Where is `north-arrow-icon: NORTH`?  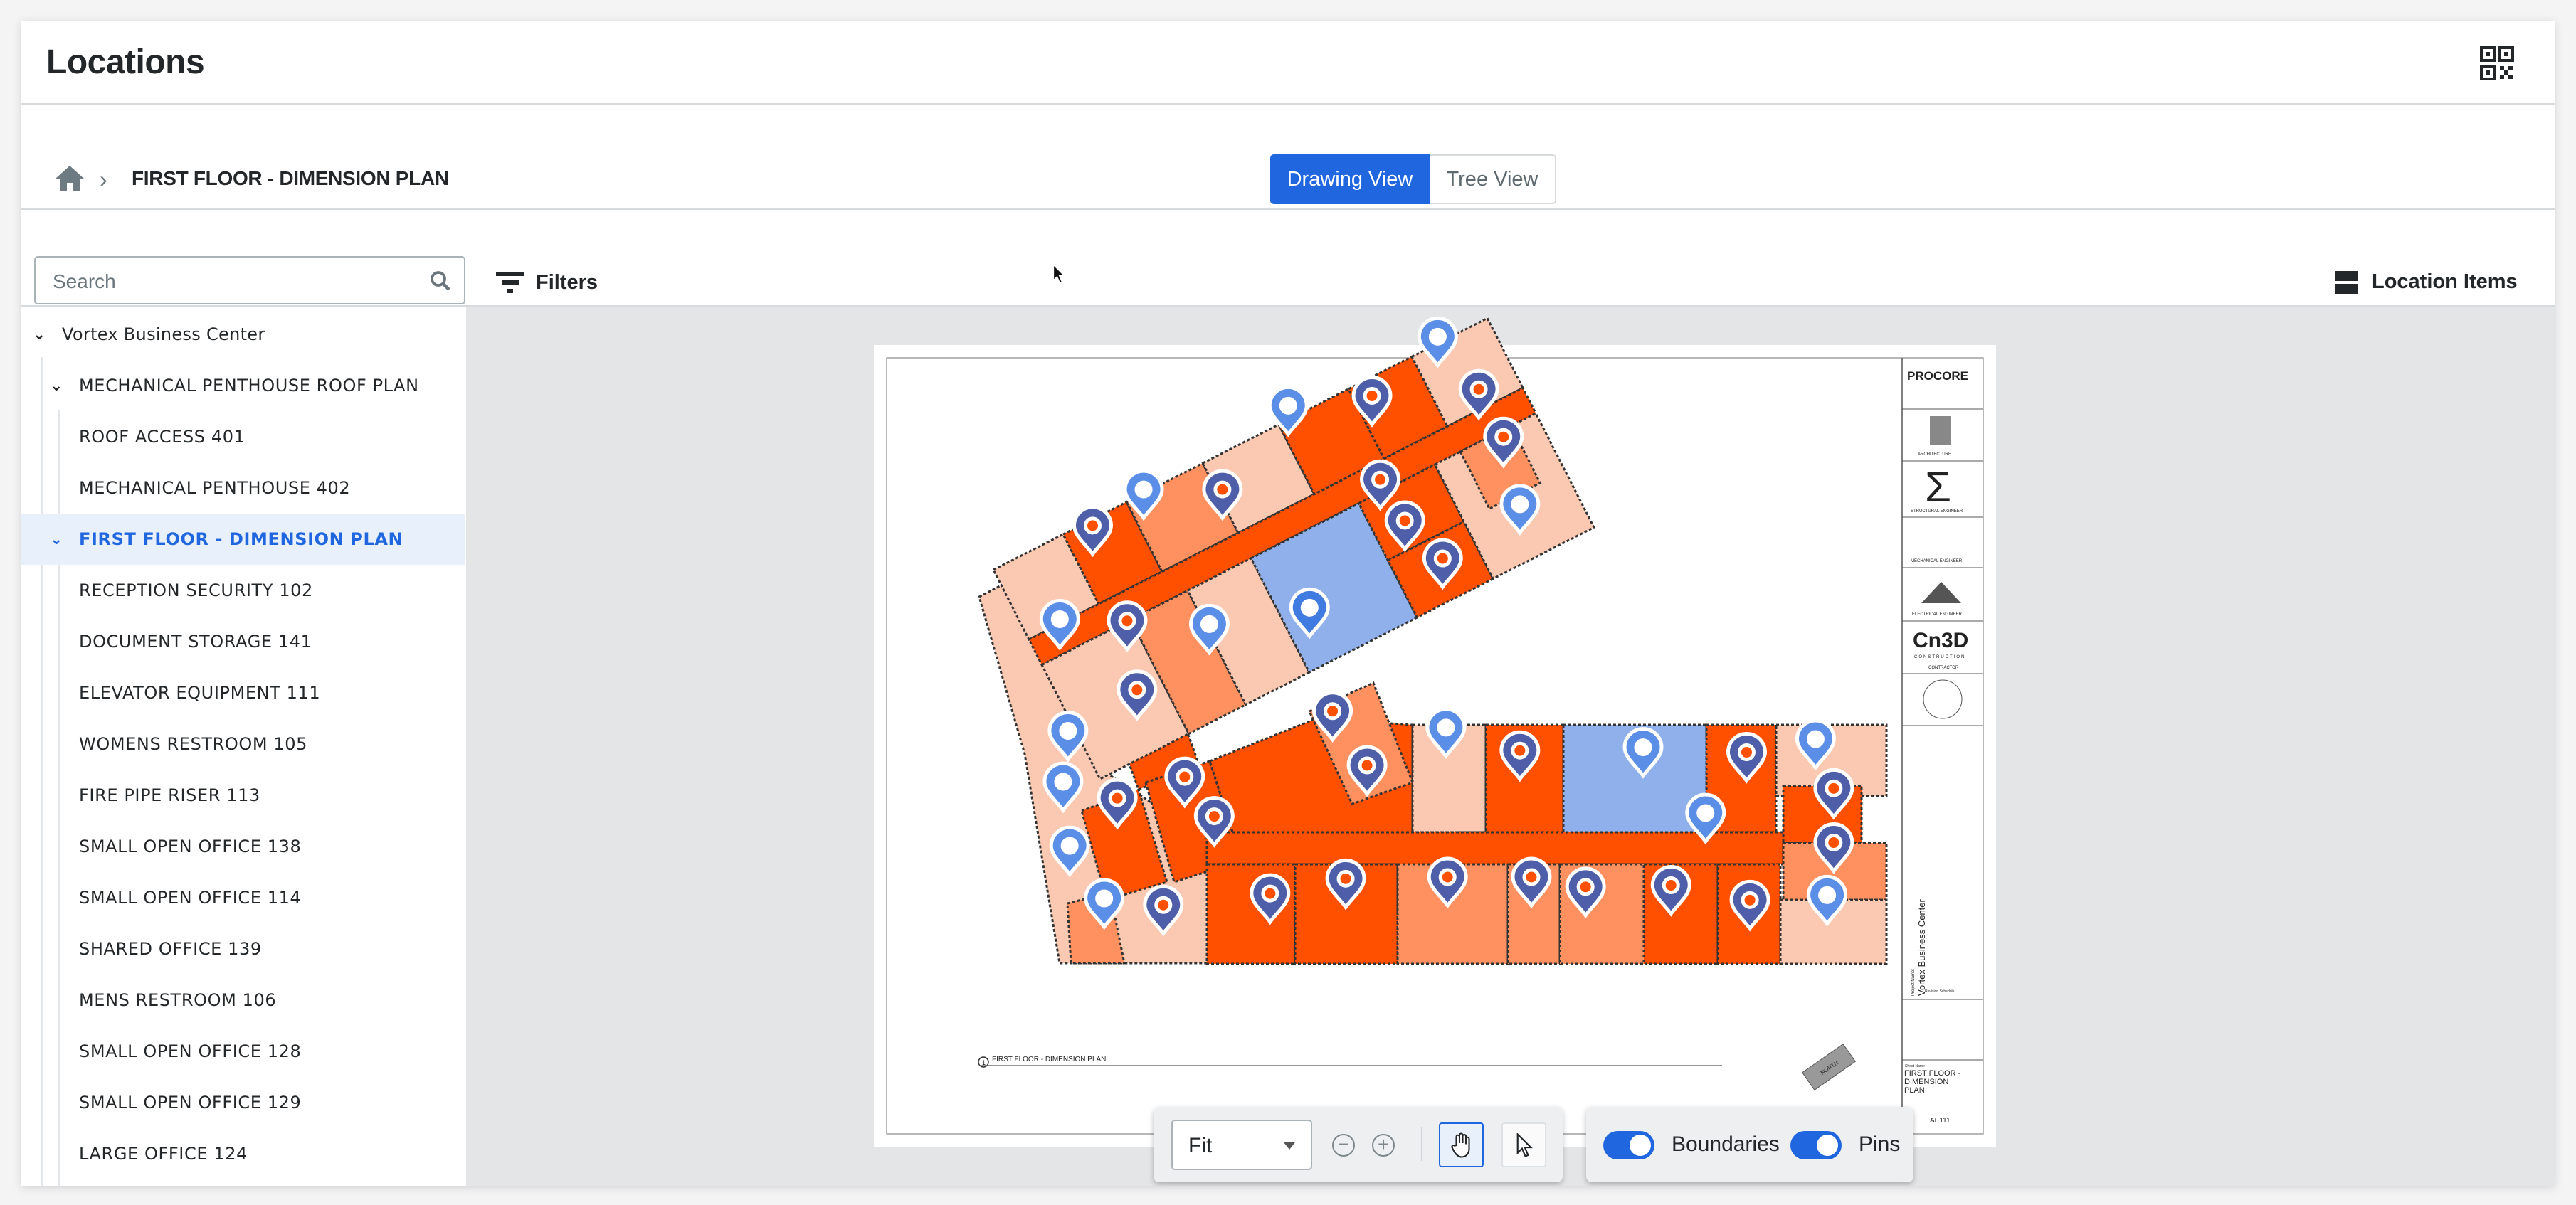 north-arrow-icon: NORTH is located at coordinates (1829, 1067).